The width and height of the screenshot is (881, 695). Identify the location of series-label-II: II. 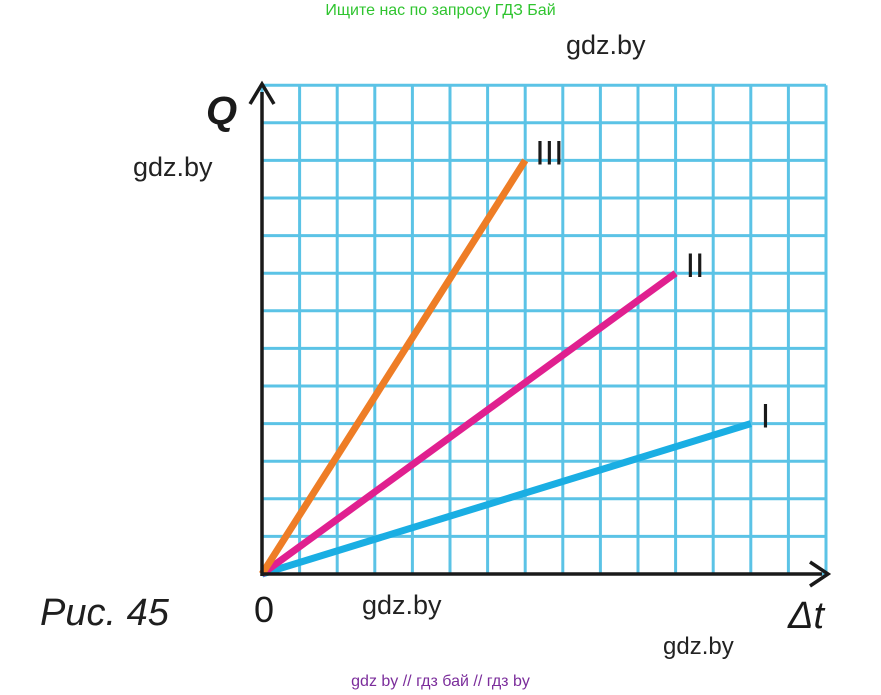
(695, 266).